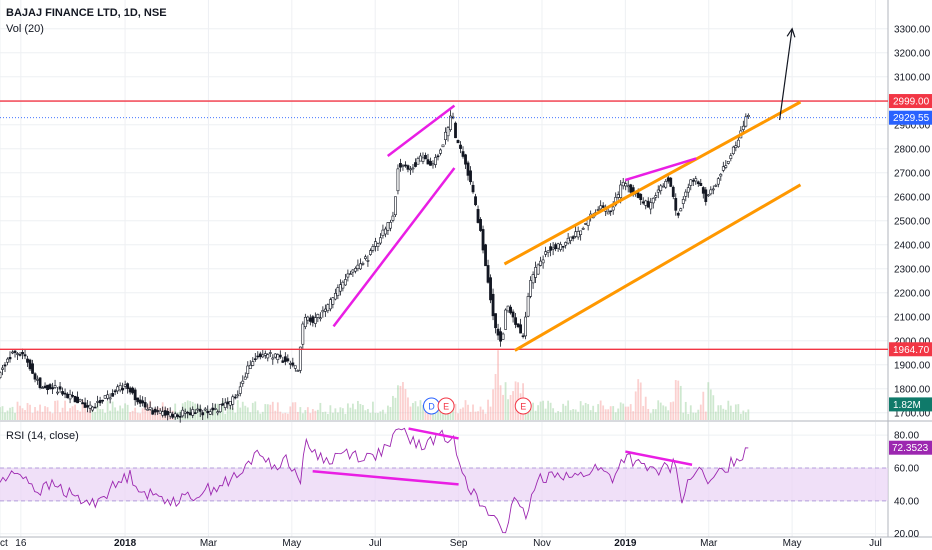  What do you see at coordinates (86, 13) in the screenshot?
I see `symbol-title: BAJAJ FINANCE LTD, 1D, NSE` at bounding box center [86, 13].